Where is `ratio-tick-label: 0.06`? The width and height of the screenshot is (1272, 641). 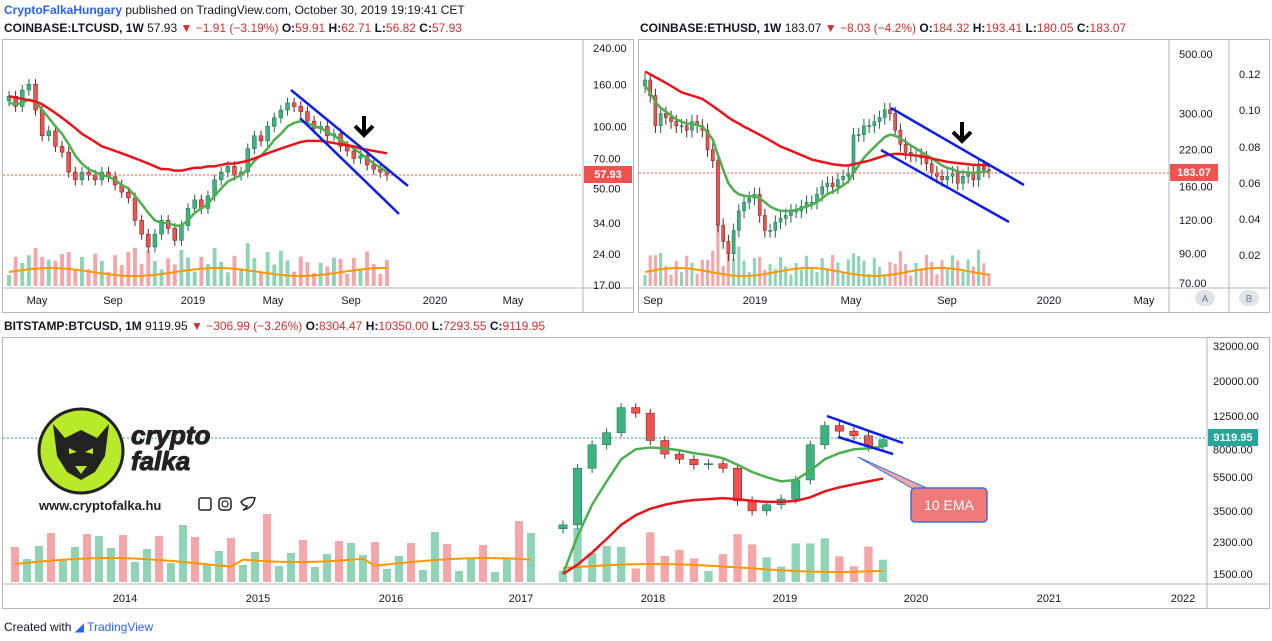 ratio-tick-label: 0.06 is located at coordinates (1249, 184).